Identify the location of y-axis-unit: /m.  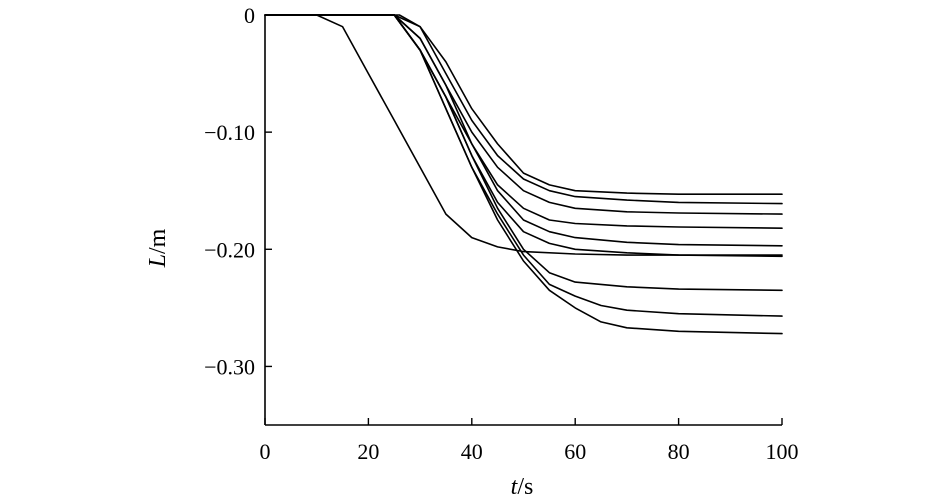
(158, 241).